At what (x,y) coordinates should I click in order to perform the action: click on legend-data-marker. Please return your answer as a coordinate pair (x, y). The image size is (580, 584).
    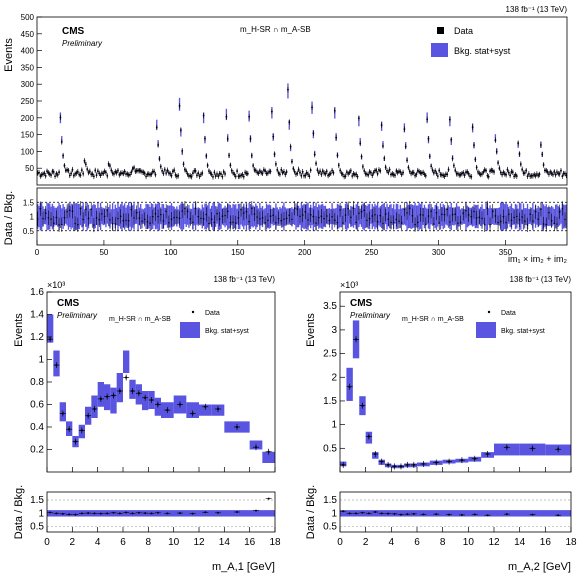
    Looking at the image, I should click on (489, 312).